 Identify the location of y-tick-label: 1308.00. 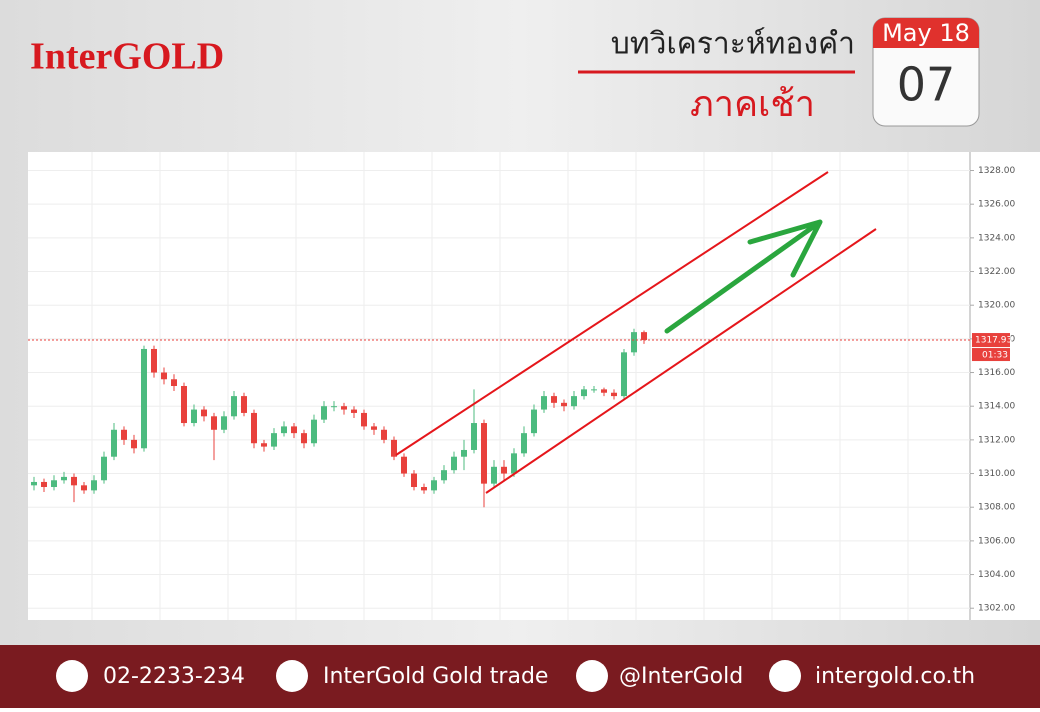
(996, 508).